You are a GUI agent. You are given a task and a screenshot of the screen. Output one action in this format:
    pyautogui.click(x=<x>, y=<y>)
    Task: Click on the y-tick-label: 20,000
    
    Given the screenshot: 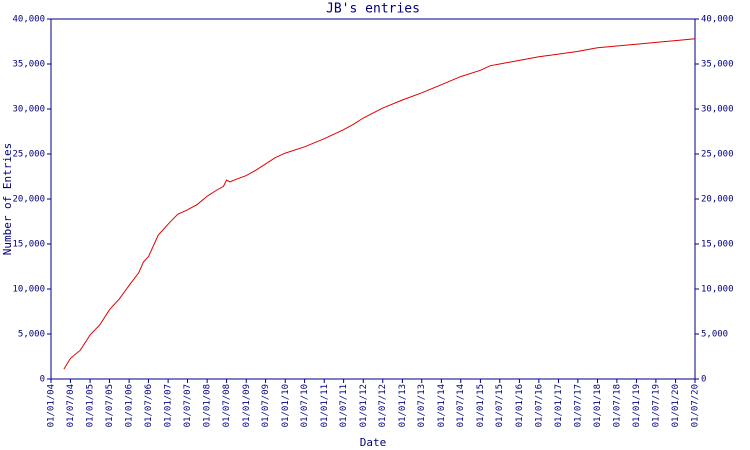 What is the action you would take?
    pyautogui.click(x=28, y=200)
    